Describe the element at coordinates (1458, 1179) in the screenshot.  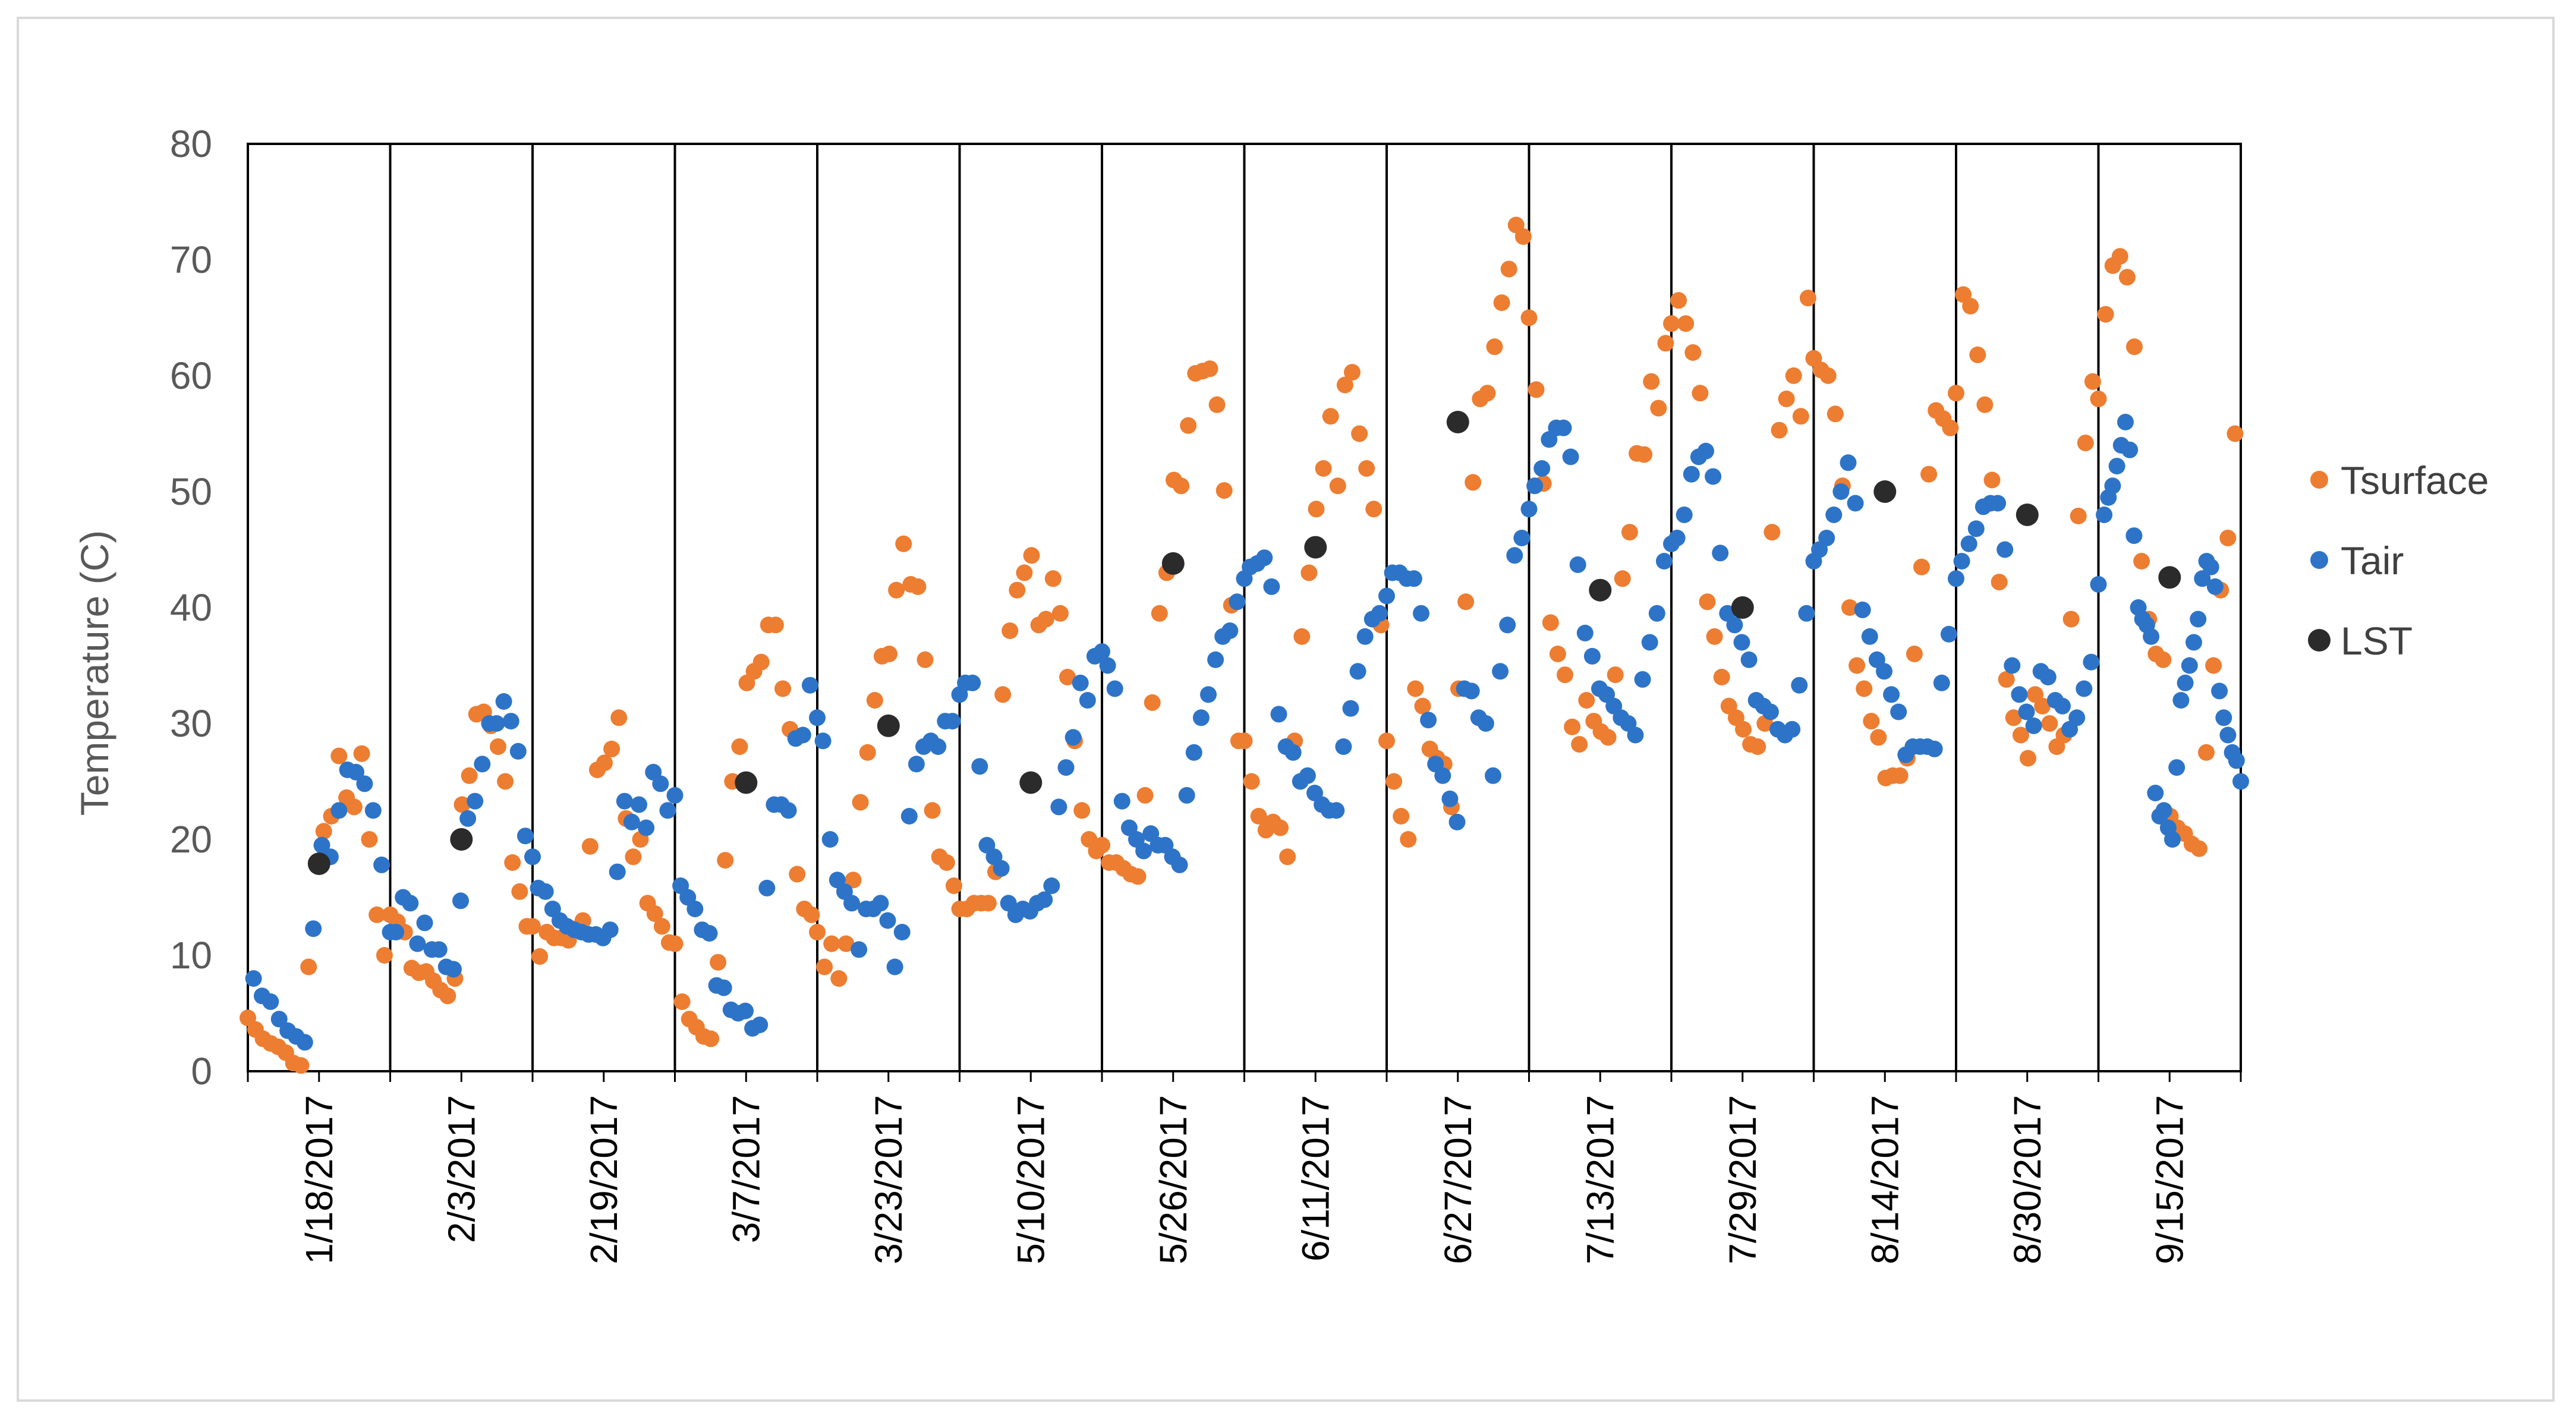
I see `x-tick-label: 6/27/2017` at that location.